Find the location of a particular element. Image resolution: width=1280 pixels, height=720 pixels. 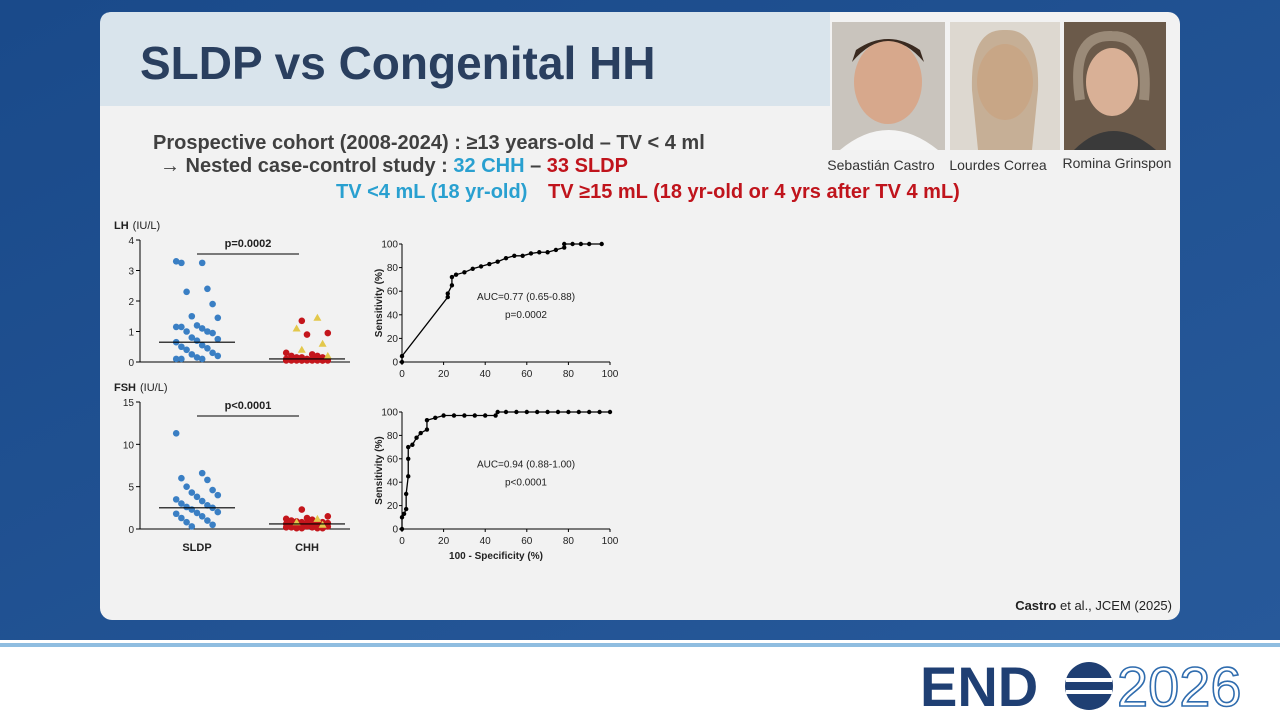

y-tick-label: 2 is located at coordinates (131, 302).